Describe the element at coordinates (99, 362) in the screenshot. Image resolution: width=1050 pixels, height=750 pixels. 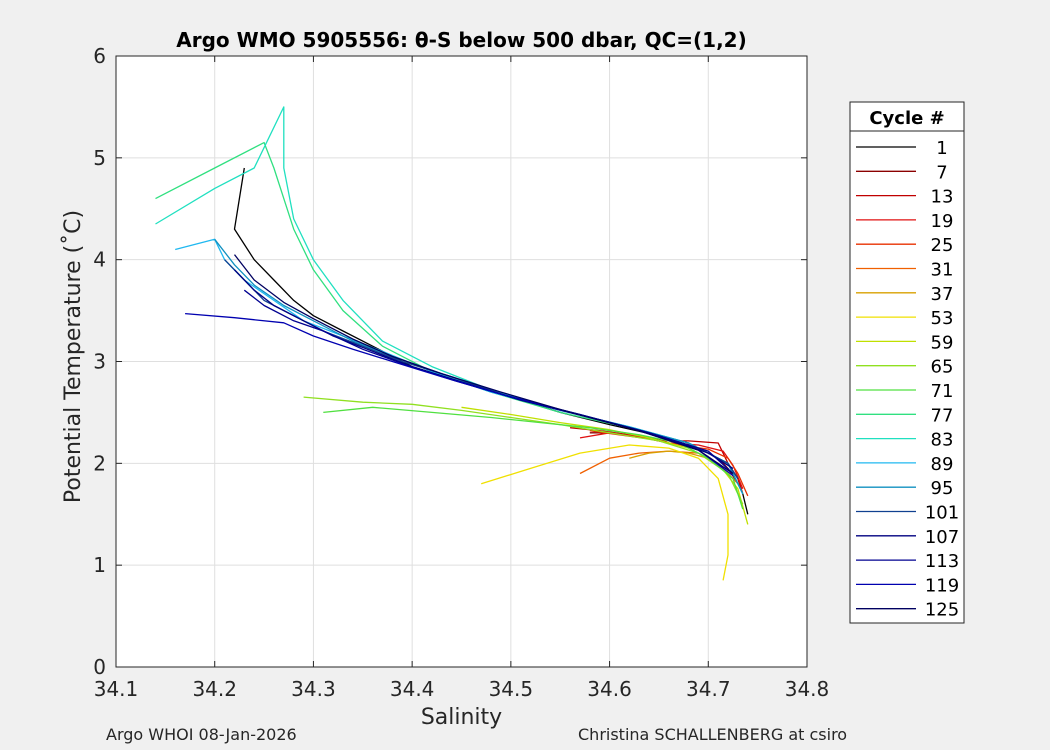
I see `y-tick-label: 3` at that location.